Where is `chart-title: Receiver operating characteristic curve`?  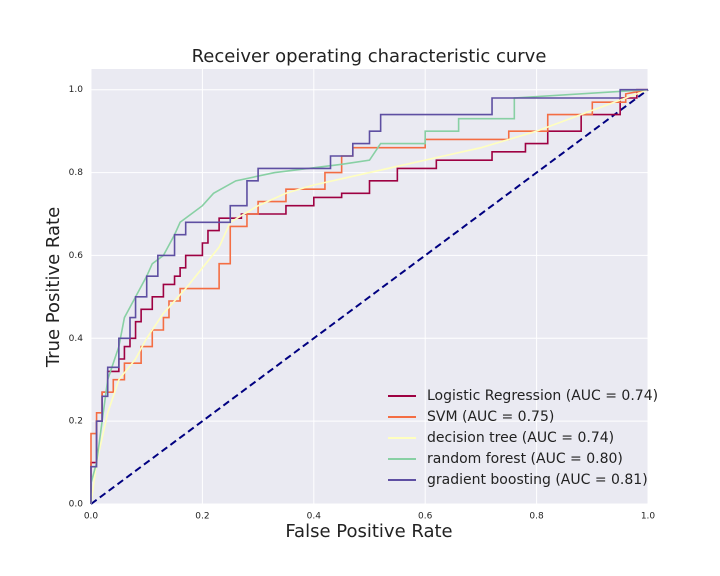
chart-title: Receiver operating characteristic curve is located at coordinates (369, 56).